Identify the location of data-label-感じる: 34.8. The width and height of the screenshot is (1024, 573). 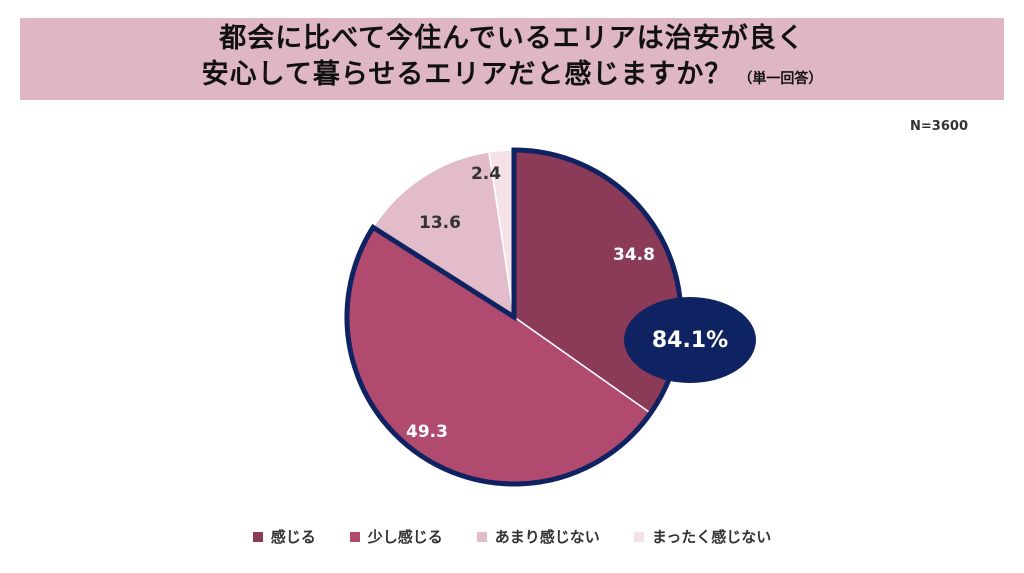
(634, 255).